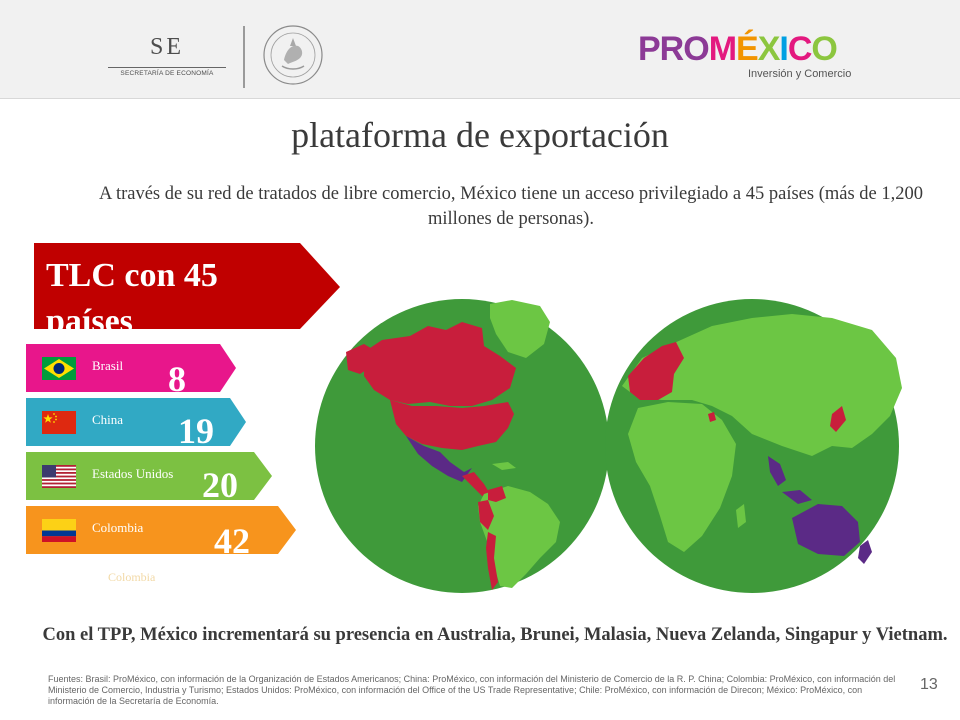 This screenshot has width=960, height=720. I want to click on tlc-banner-label: TLC con 45 países, so click(132, 293).